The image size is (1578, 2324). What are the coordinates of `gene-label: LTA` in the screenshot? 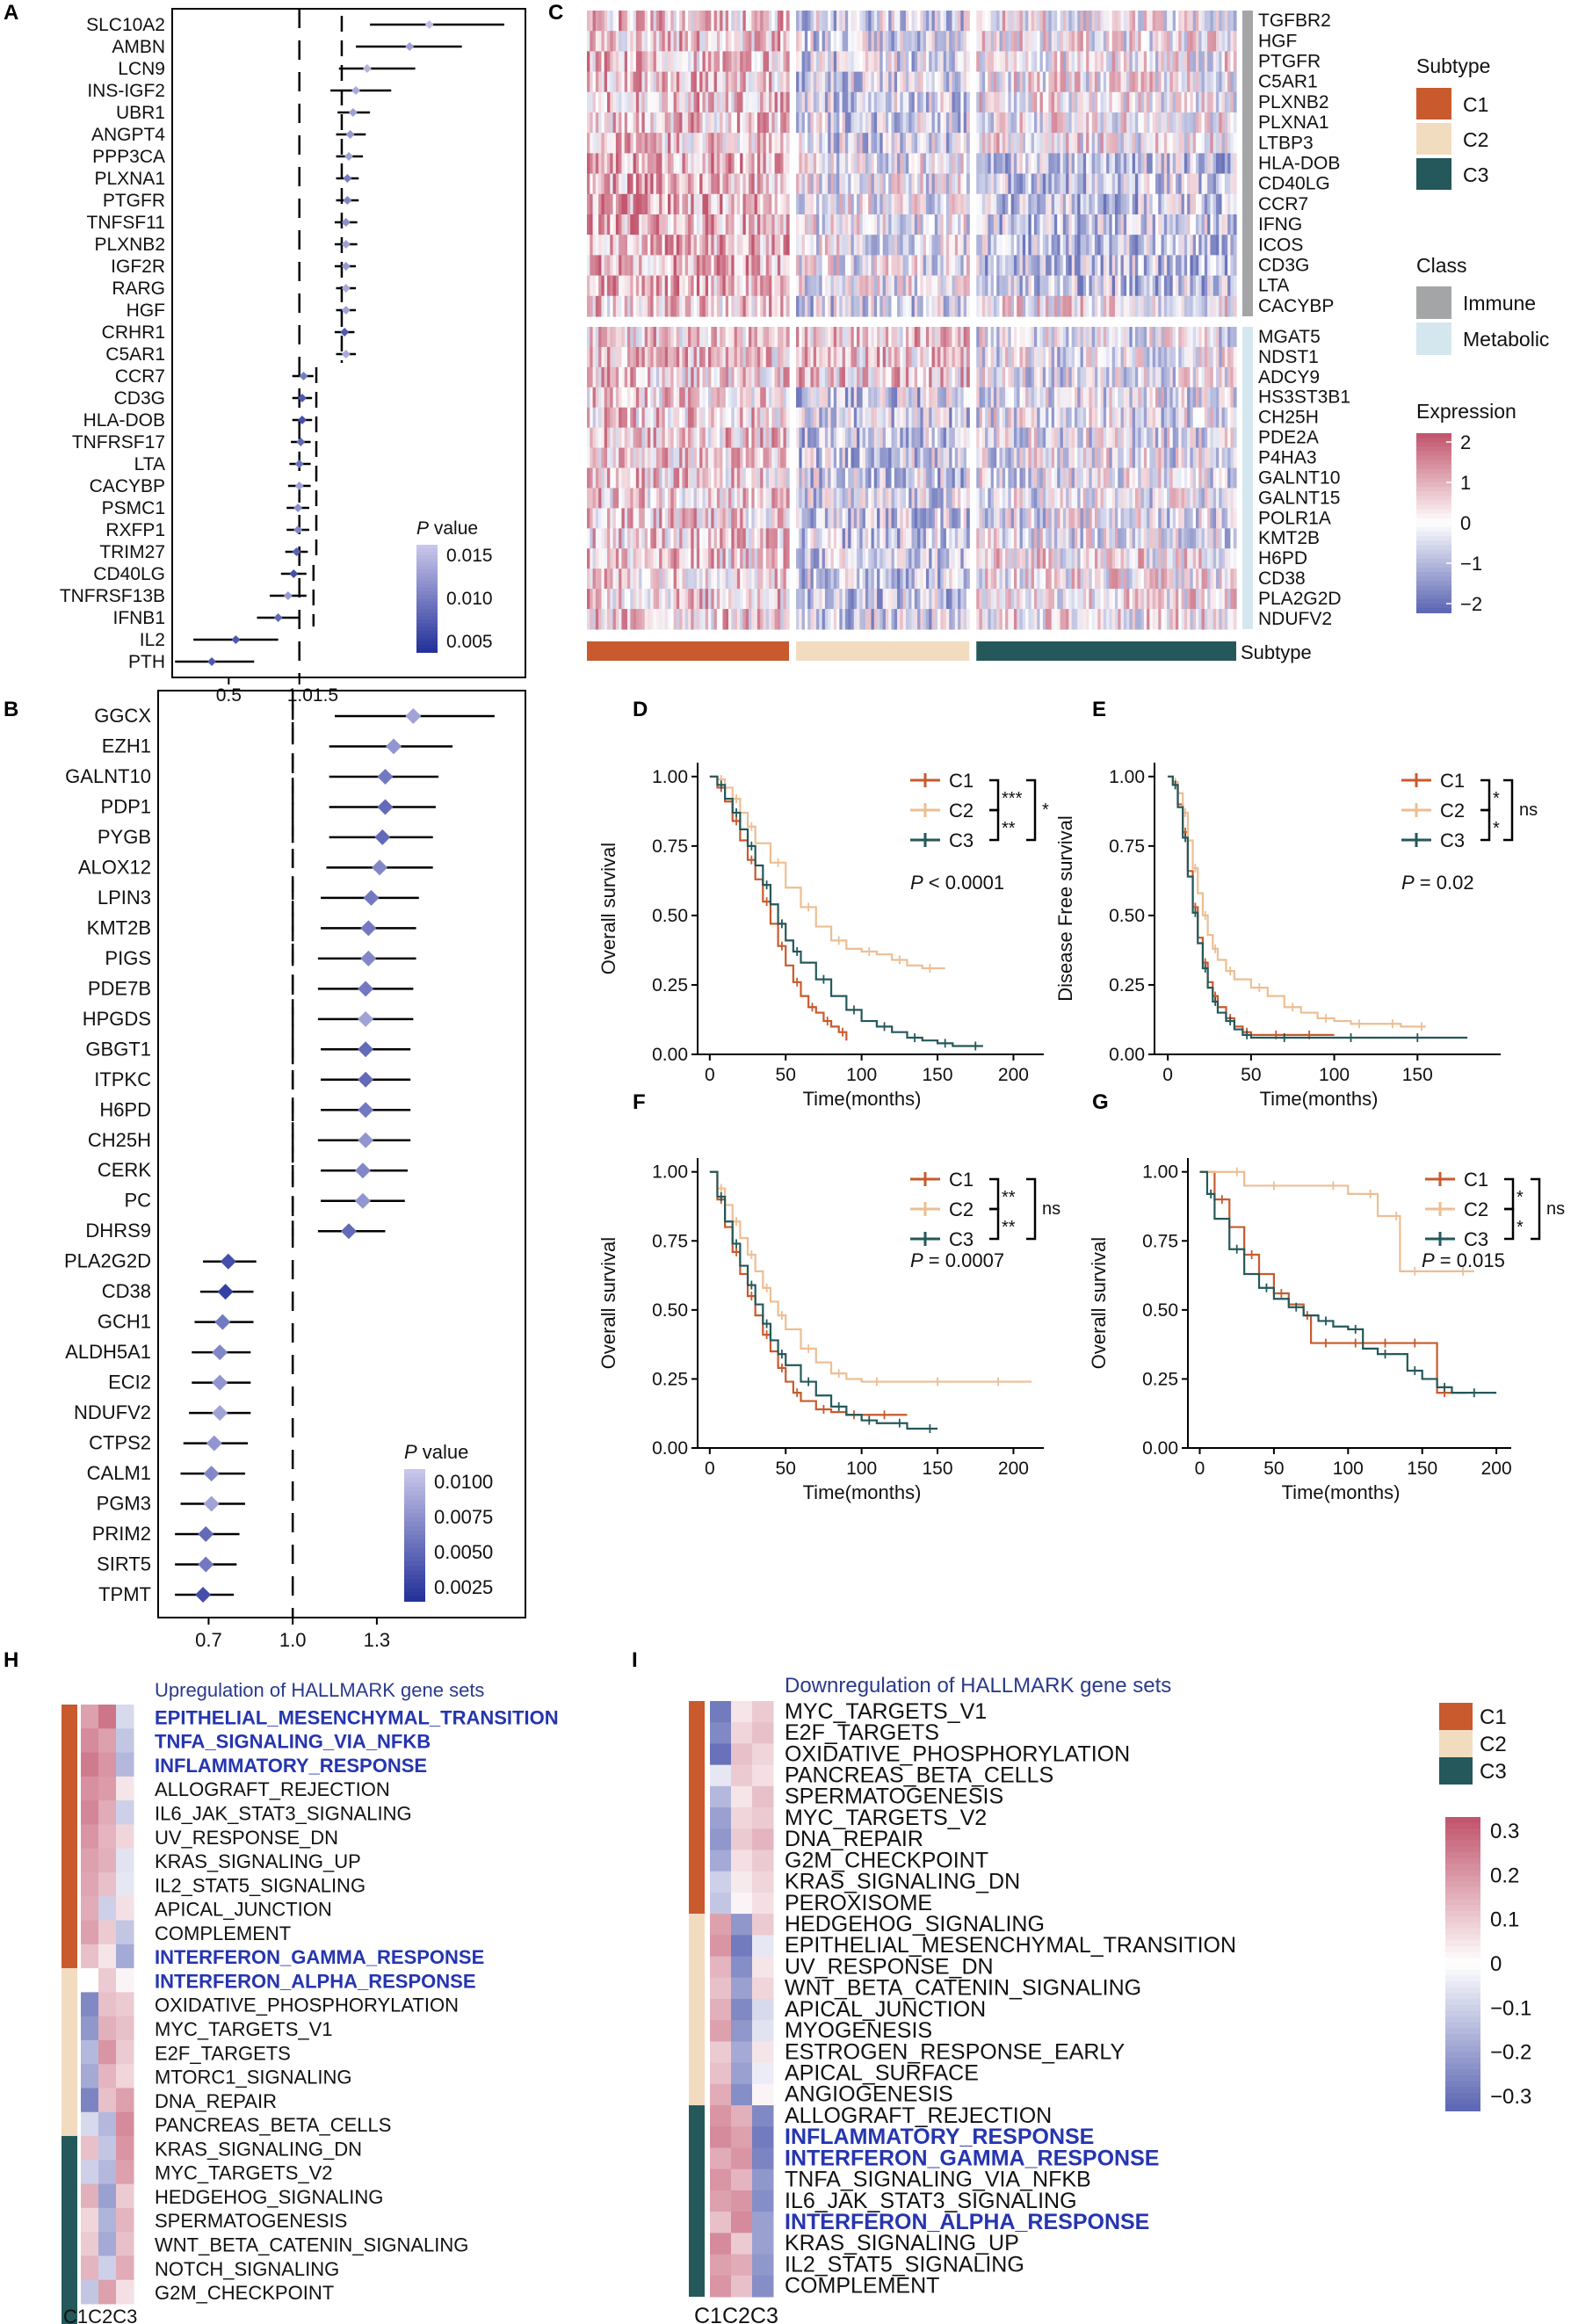 It's located at (150, 464).